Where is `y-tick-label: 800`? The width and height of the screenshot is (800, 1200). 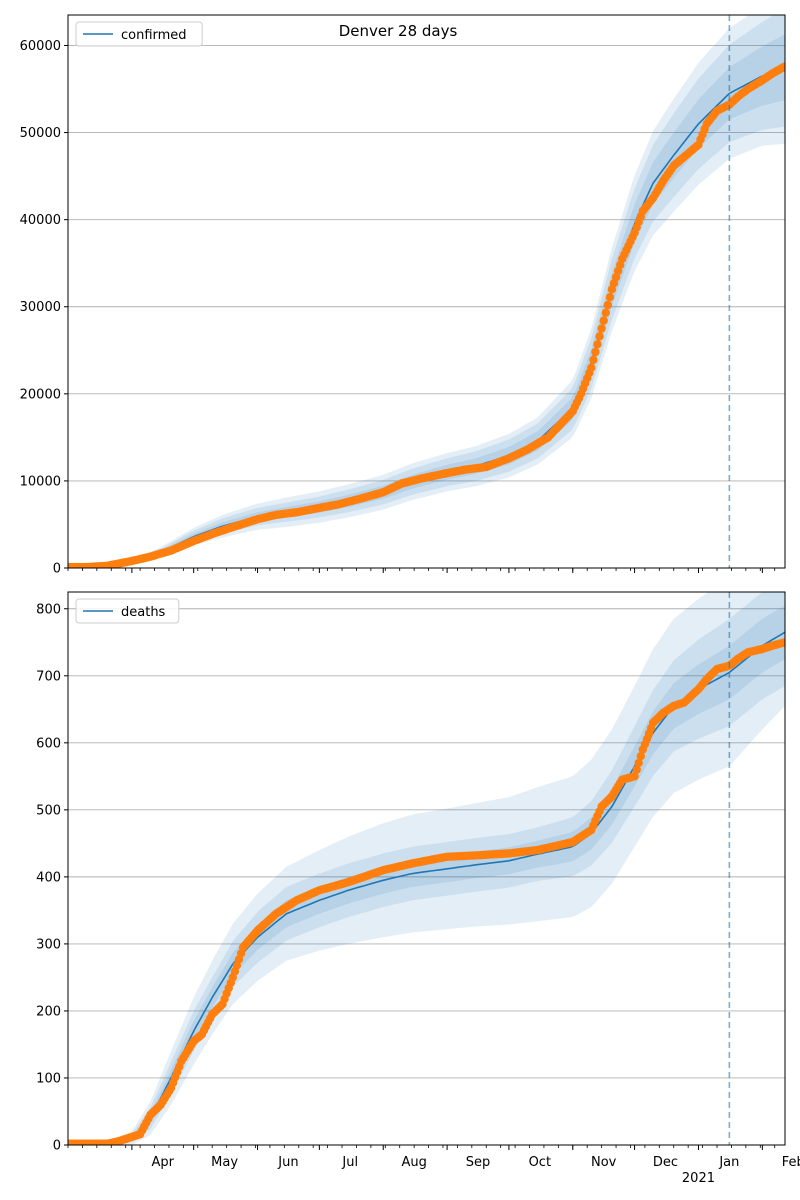
y-tick-label: 800 is located at coordinates (48, 609).